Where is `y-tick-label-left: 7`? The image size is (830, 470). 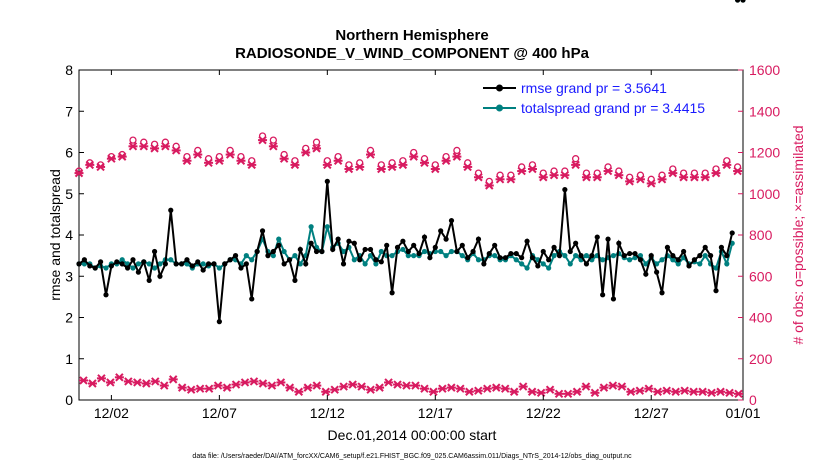 y-tick-label-left: 7 is located at coordinates (69, 111).